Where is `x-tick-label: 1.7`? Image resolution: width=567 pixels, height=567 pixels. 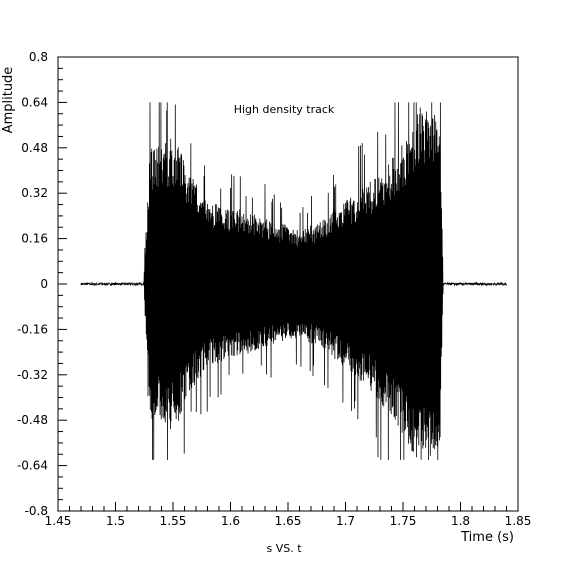
x-tick-label: 1.7 is located at coordinates (345, 521).